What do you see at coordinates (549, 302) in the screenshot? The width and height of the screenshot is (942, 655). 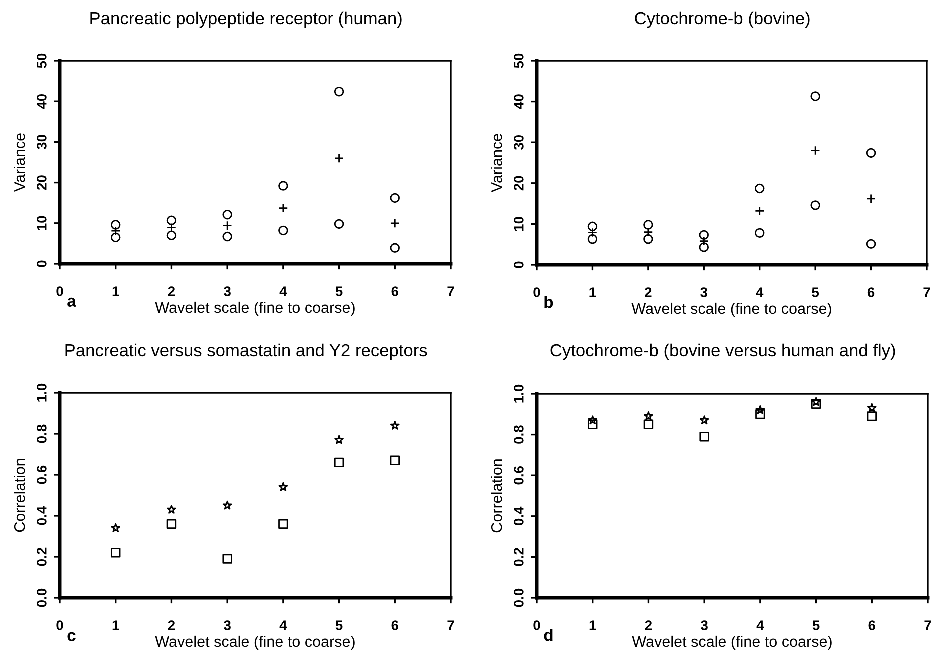 I see `text: b` at bounding box center [549, 302].